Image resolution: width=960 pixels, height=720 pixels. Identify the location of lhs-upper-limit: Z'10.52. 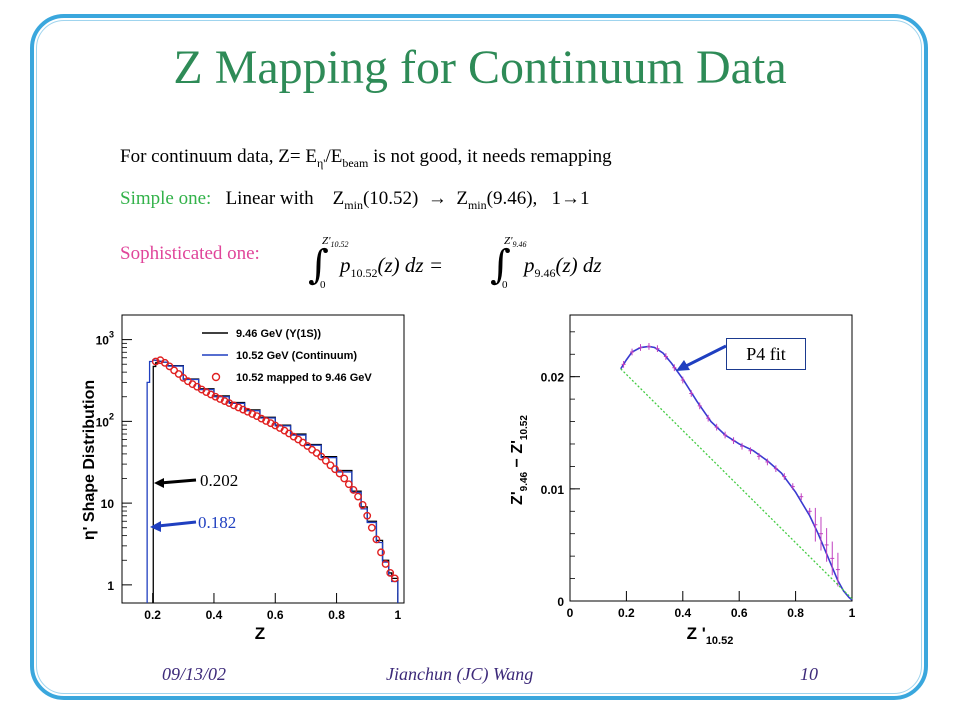
(335, 242).